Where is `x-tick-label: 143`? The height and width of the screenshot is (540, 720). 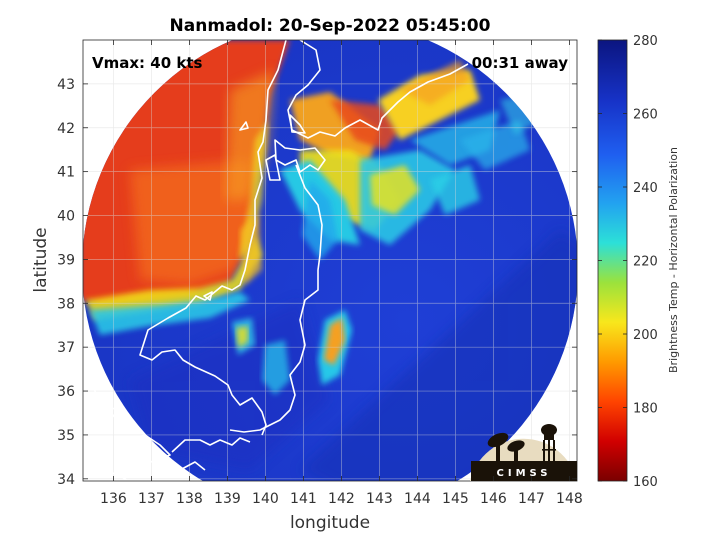
x-tick-label: 143 is located at coordinates (379, 499).